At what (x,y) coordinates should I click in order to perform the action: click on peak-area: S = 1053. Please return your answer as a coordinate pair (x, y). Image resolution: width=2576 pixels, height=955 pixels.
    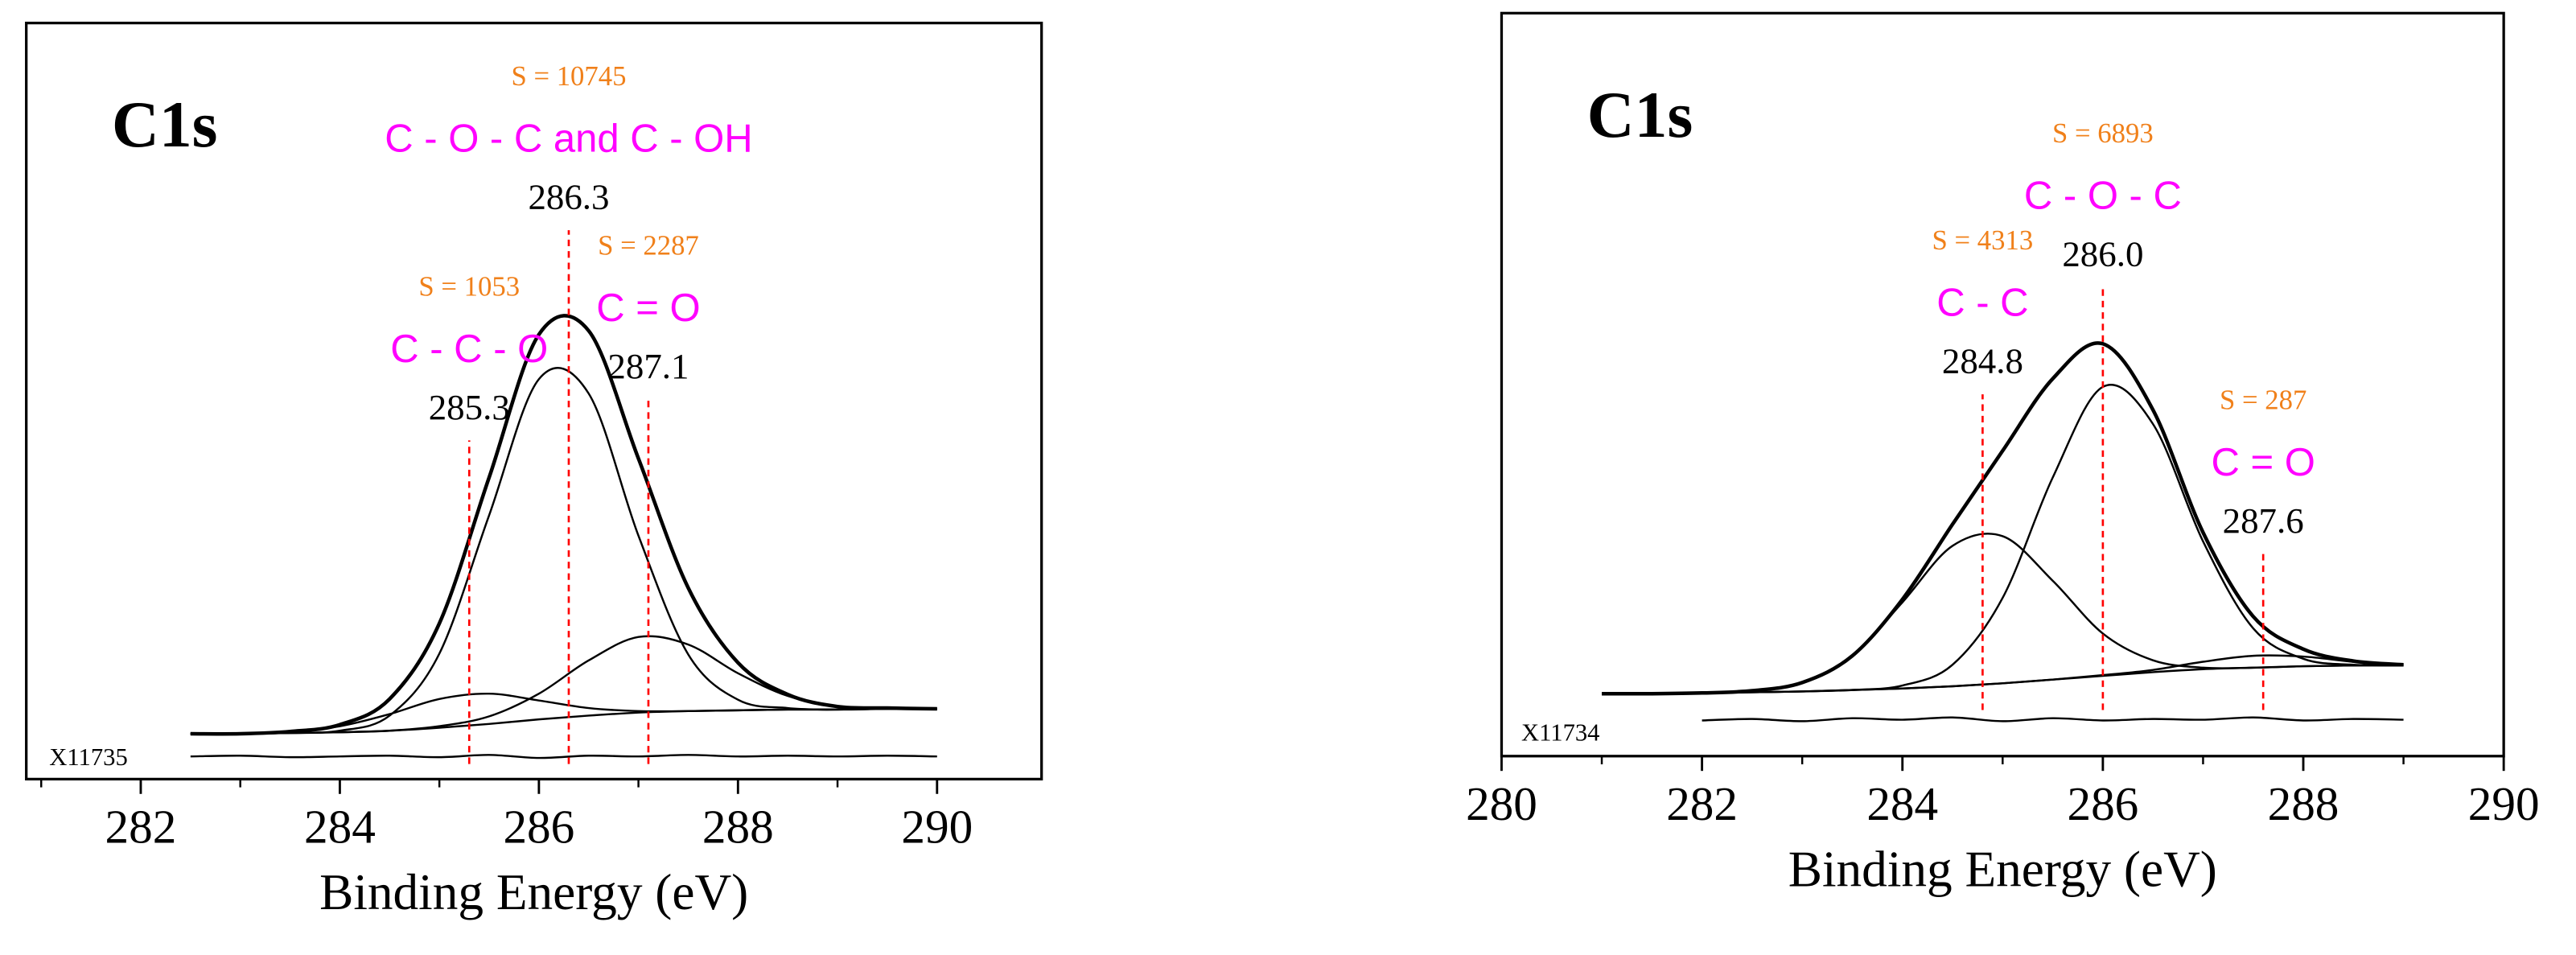
    Looking at the image, I should click on (469, 286).